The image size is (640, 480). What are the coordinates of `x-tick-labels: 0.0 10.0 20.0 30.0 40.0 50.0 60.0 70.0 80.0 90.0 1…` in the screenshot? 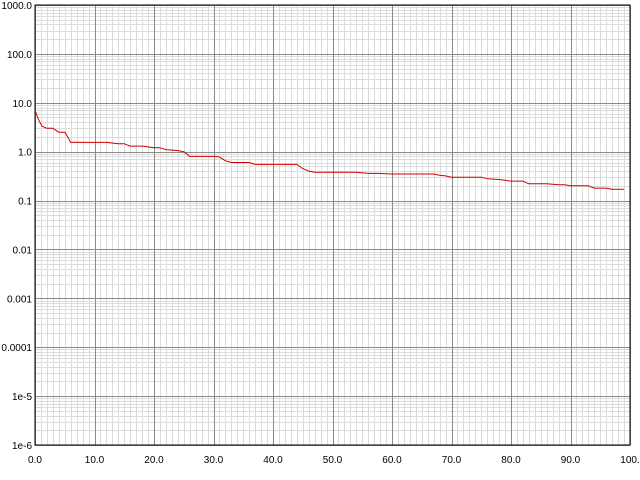 It's located at (334, 460).